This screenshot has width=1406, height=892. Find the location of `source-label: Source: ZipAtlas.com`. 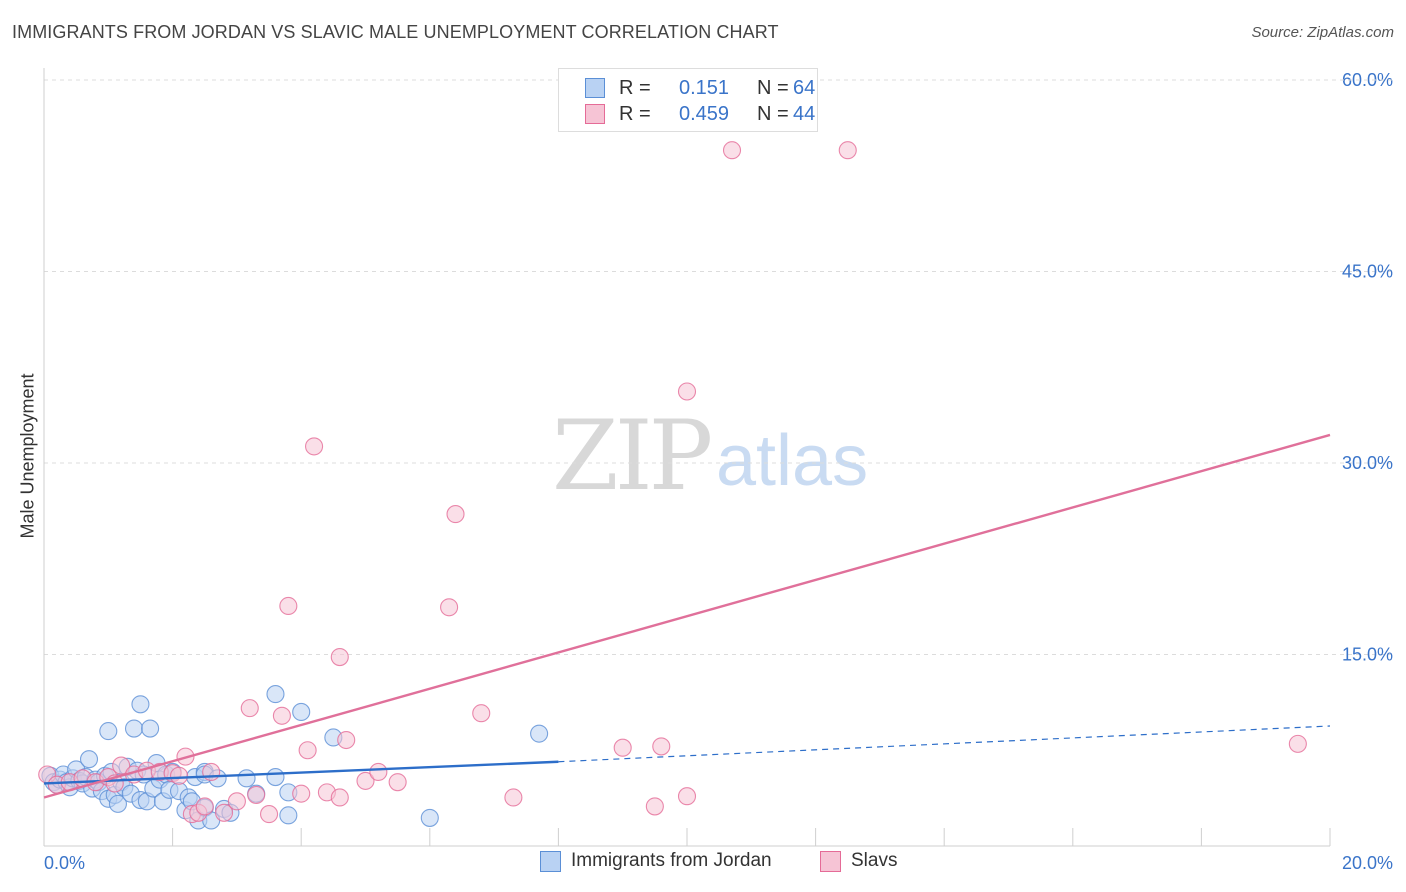

source-label: Source: ZipAtlas.com is located at coordinates (1322, 32).